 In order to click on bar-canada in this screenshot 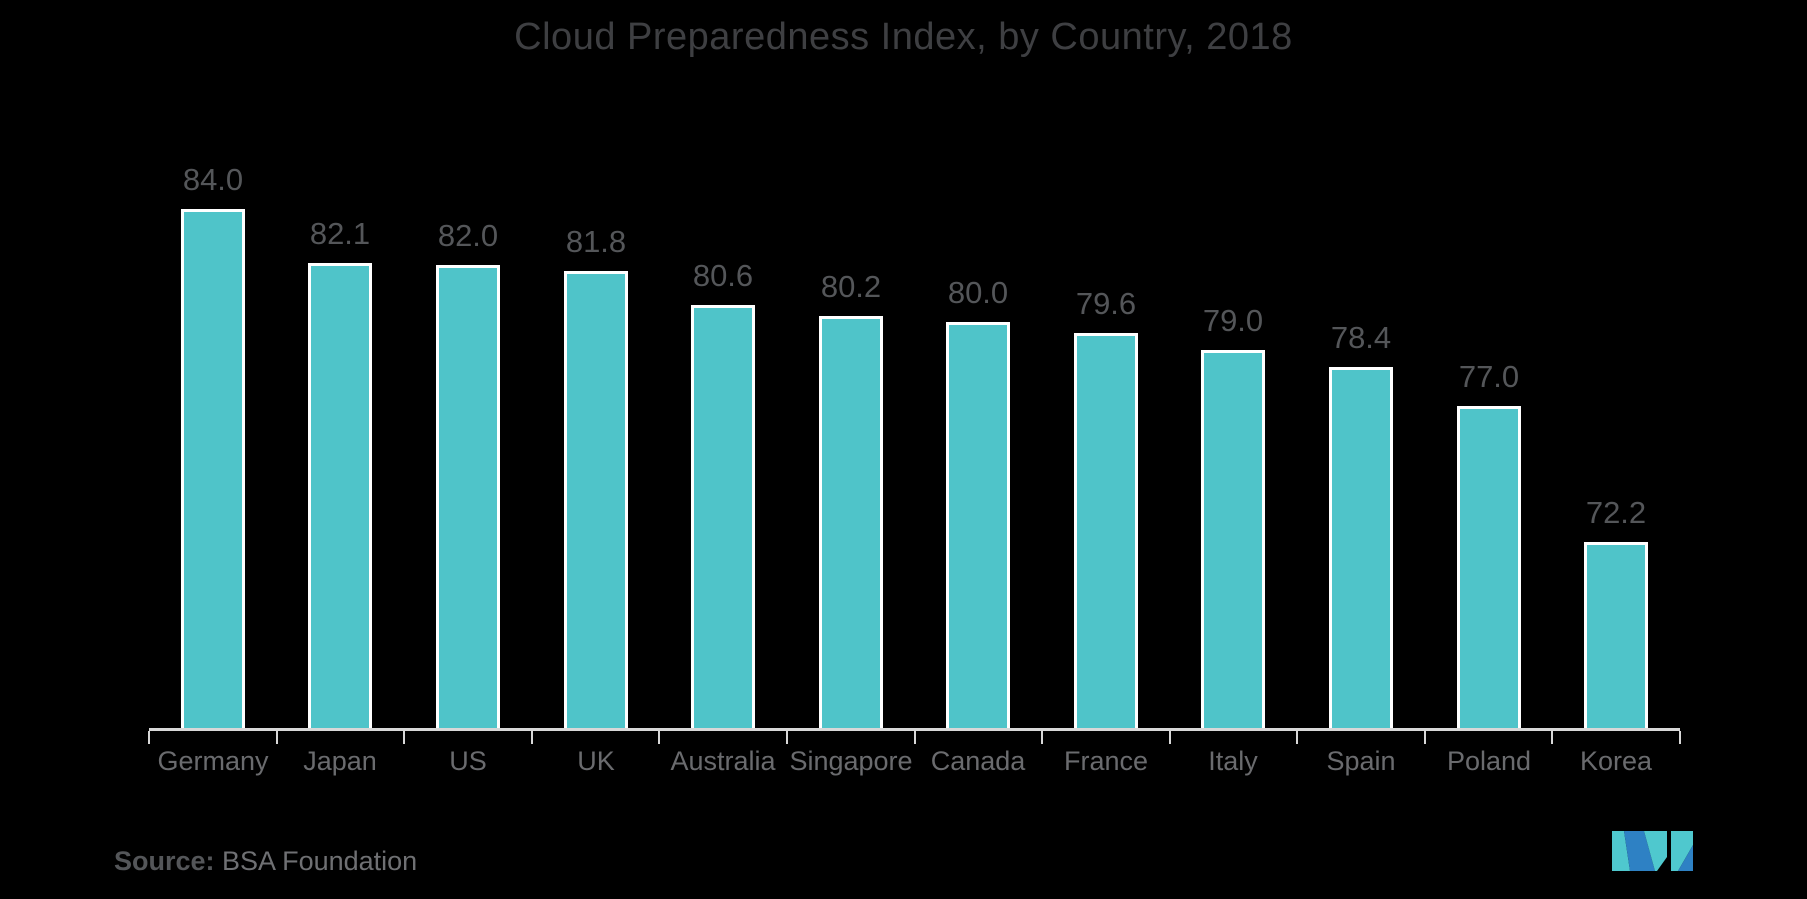, I will do `click(978, 525)`.